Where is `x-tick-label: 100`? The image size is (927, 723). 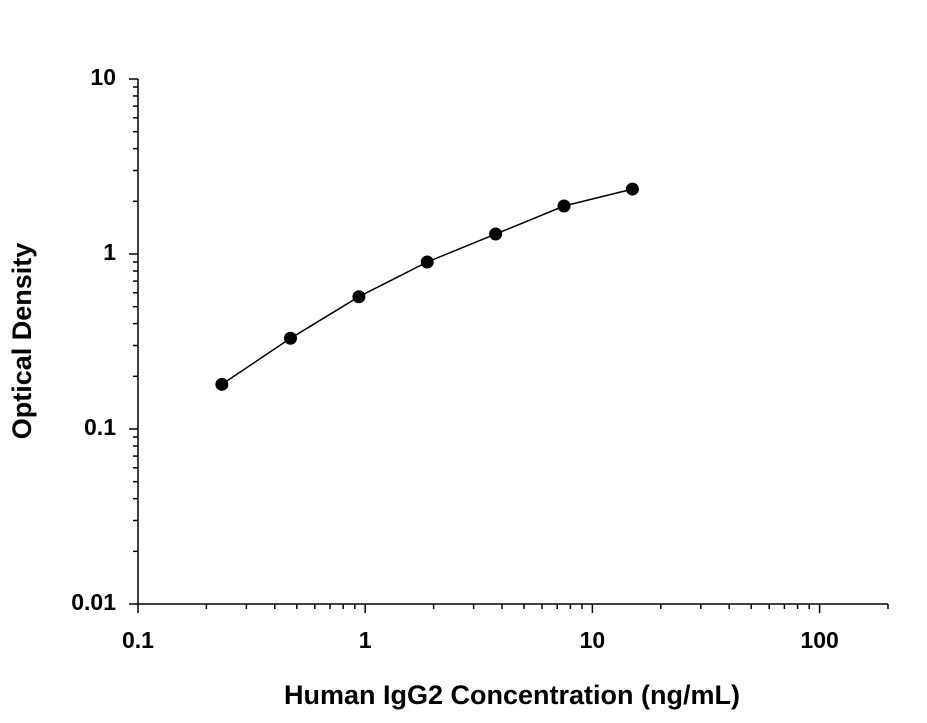
x-tick-label: 100 is located at coordinates (819, 640).